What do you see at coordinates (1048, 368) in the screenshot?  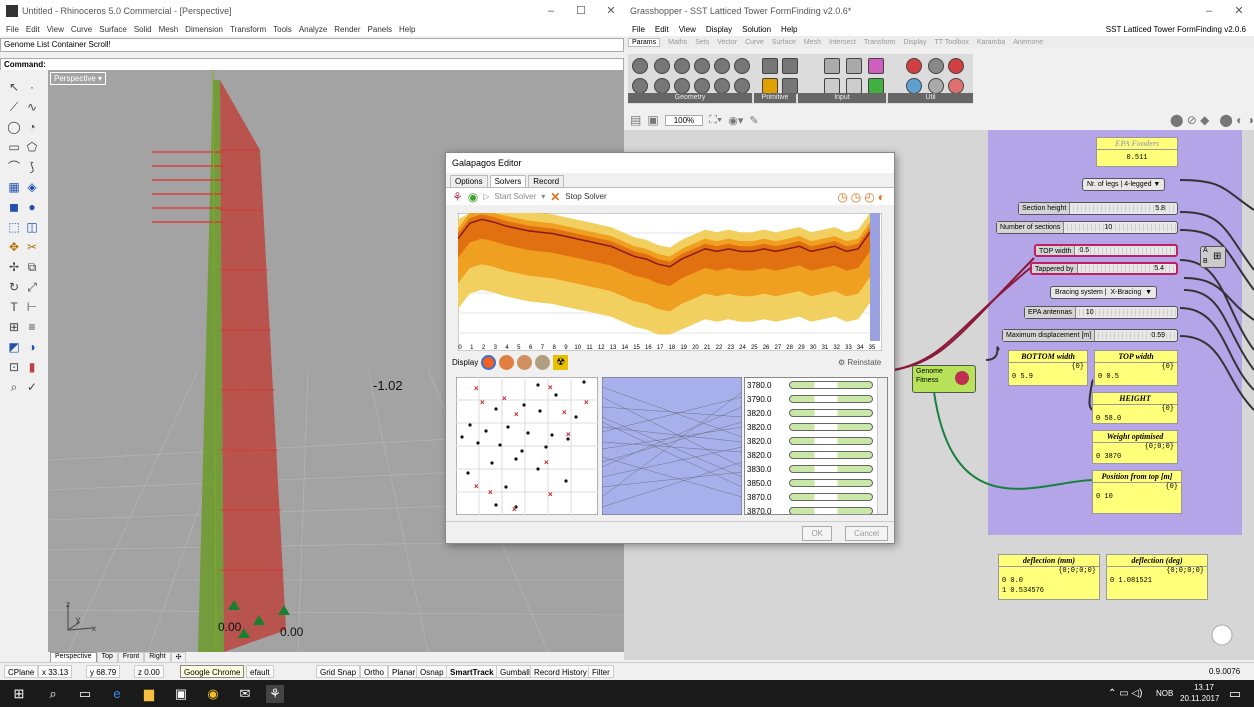 I see `bottom-width-panel: BOTTOM width {0} 0 5.9` at bounding box center [1048, 368].